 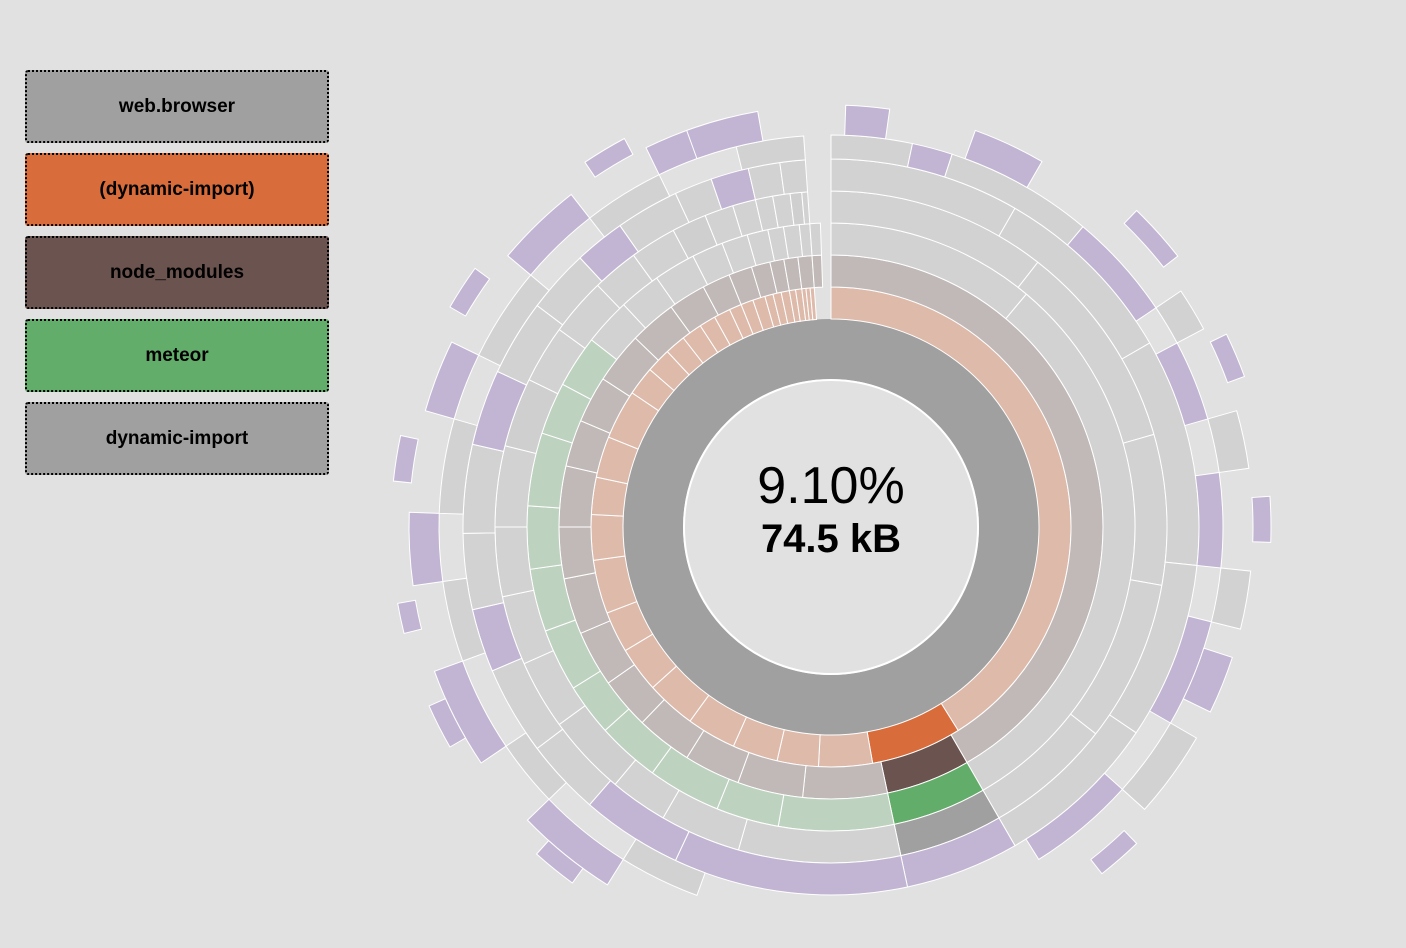 I want to click on breadcrumb-item-dynamic-import-group: (dynamic-import), so click(x=177, y=189).